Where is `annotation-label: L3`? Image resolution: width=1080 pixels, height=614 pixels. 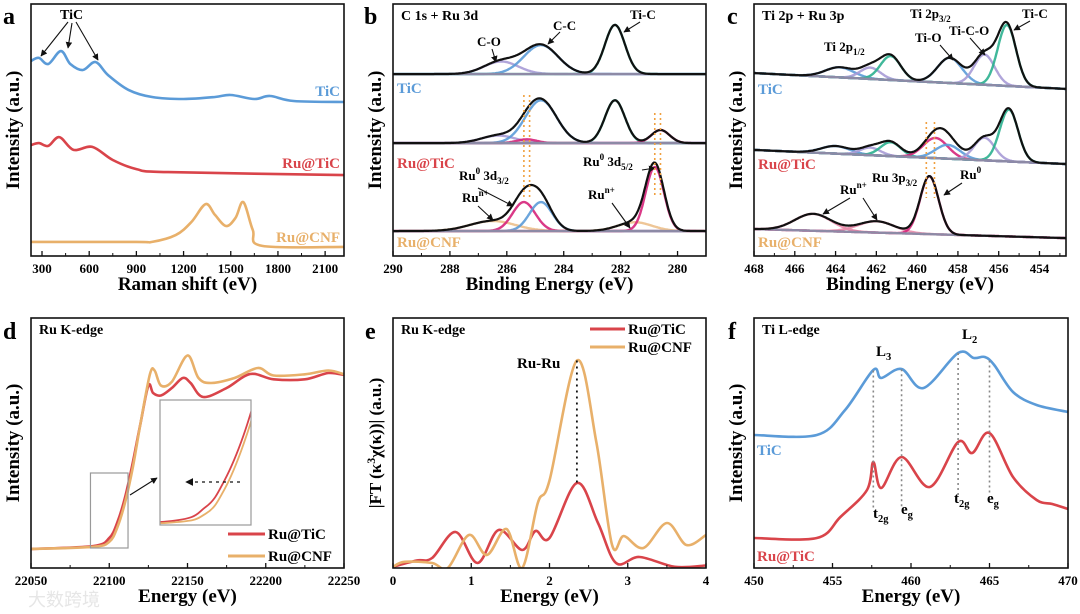
annotation-label: L3 is located at coordinates (883, 353).